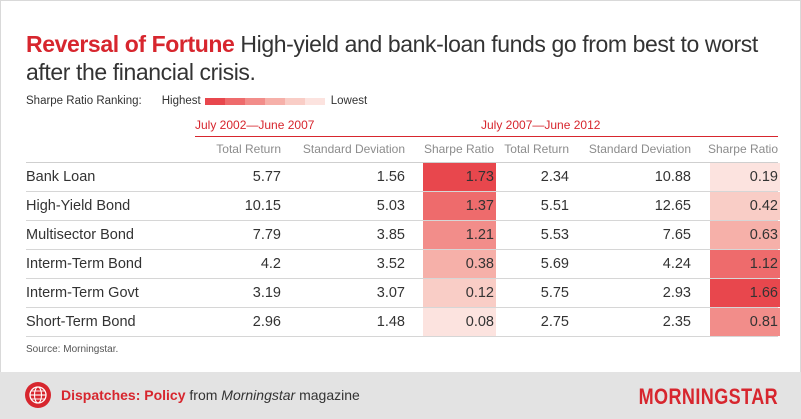 Image resolution: width=801 pixels, height=419 pixels. Describe the element at coordinates (541, 125) in the screenshot. I see `period-2-title: July 2007—June 2012` at that location.